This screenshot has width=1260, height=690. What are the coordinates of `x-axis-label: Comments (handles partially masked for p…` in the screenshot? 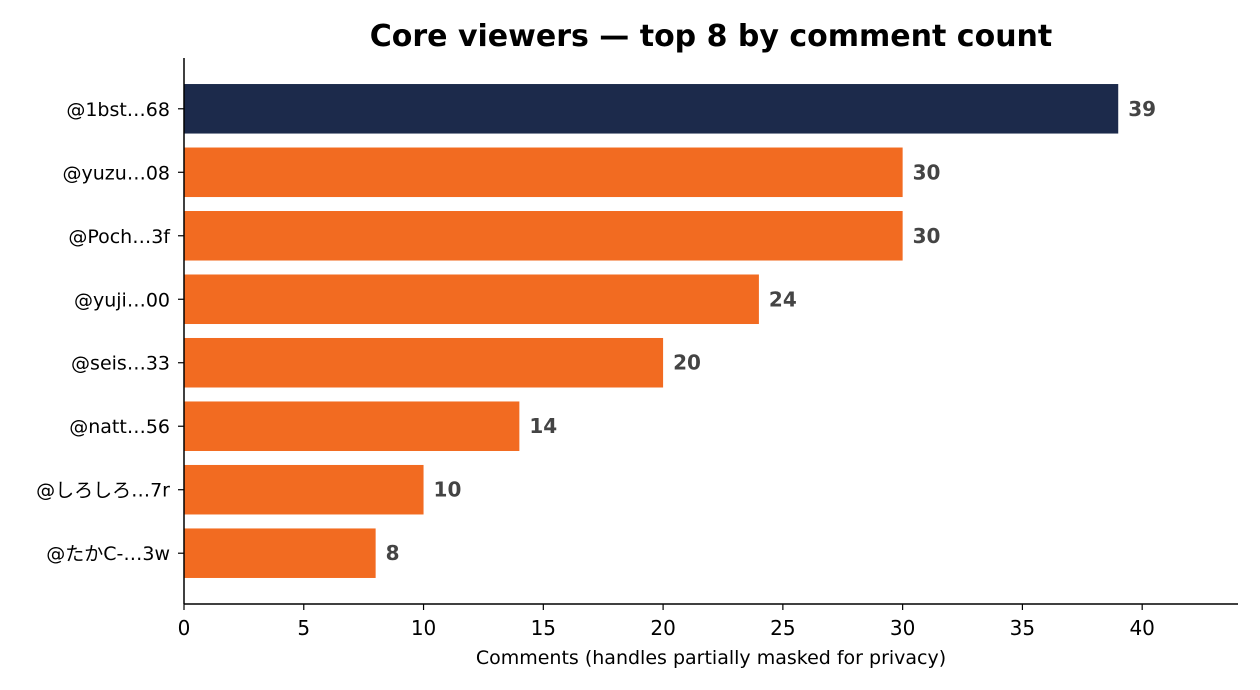 It's located at (711, 658).